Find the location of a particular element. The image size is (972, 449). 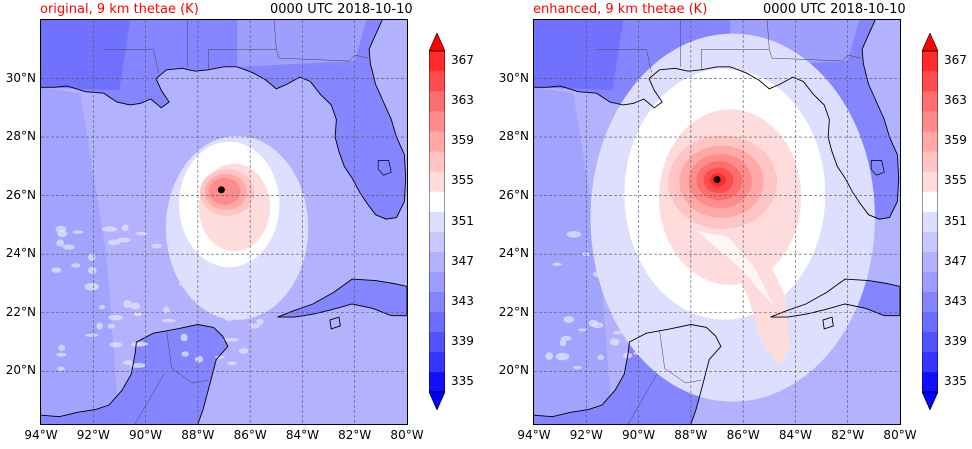

yucatan-field is located at coordinates (134, 374).